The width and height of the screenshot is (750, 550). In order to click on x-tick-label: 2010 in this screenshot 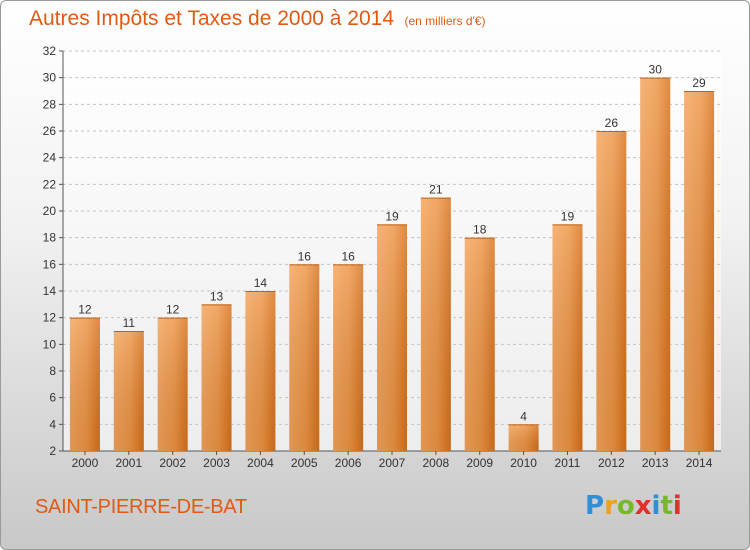, I will do `click(523, 463)`.